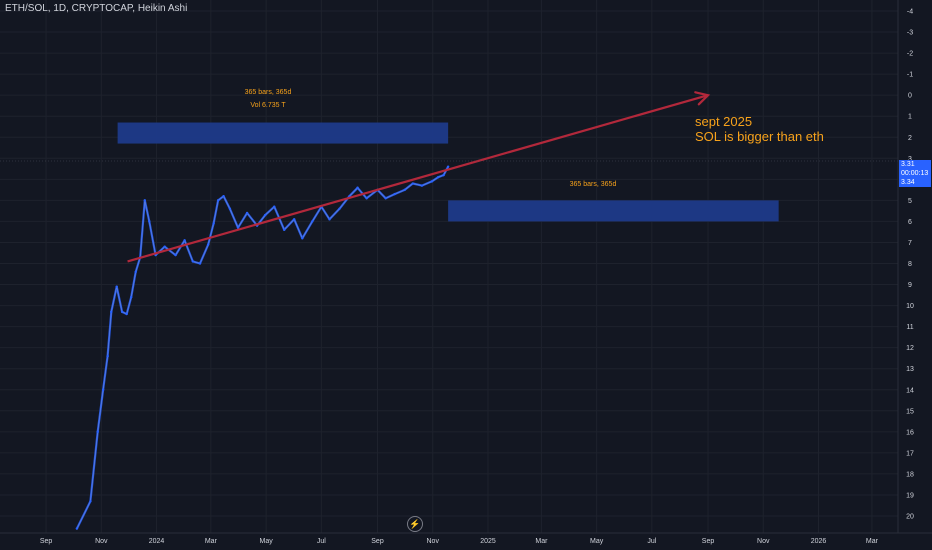  I want to click on trendline-arrowhead, so click(702, 98).